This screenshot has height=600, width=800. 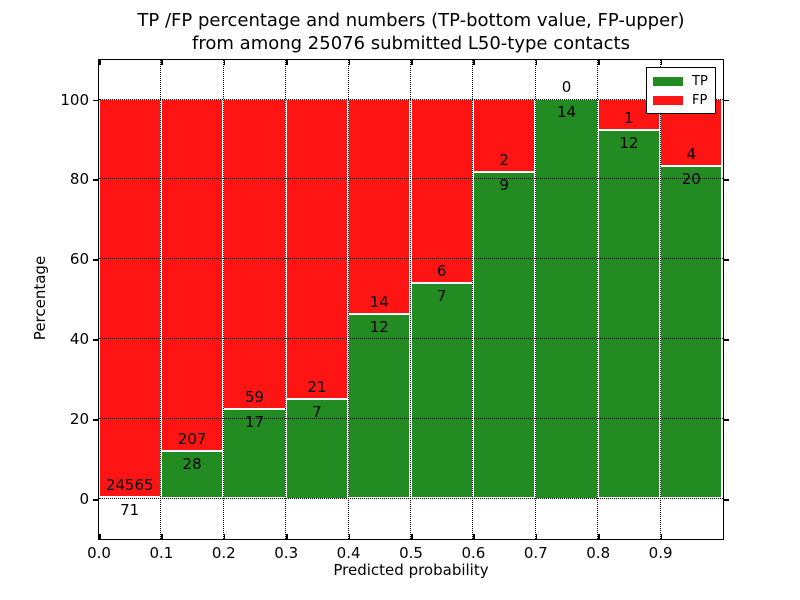 I want to click on bar-label-tp-count: 14, so click(x=566, y=112).